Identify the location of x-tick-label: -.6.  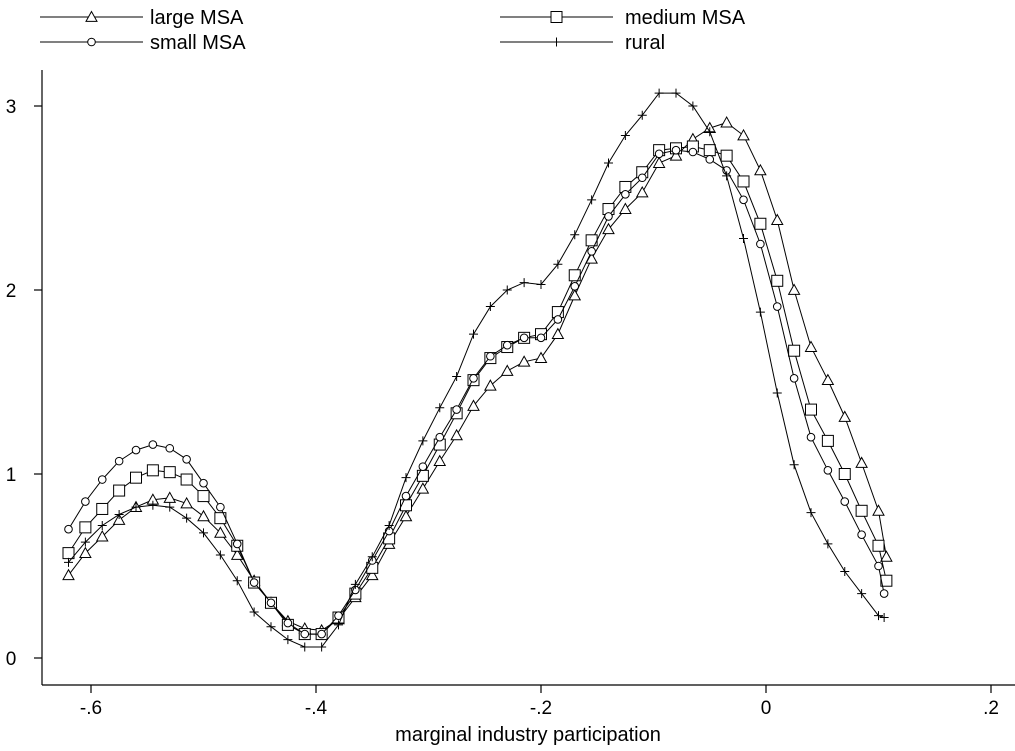
(91, 708).